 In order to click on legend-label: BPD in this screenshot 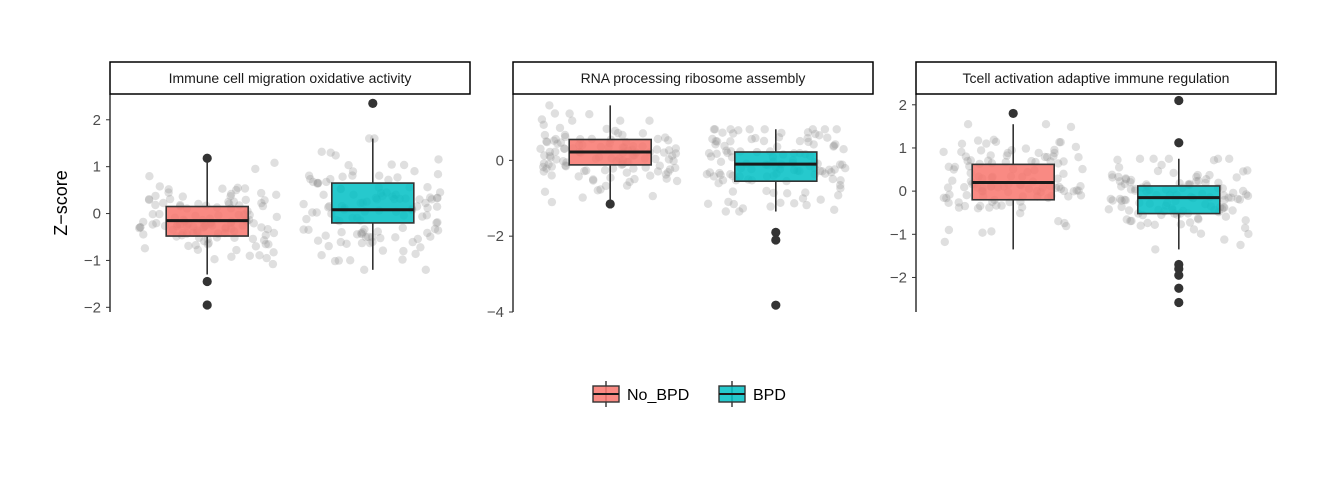, I will do `click(769, 395)`.